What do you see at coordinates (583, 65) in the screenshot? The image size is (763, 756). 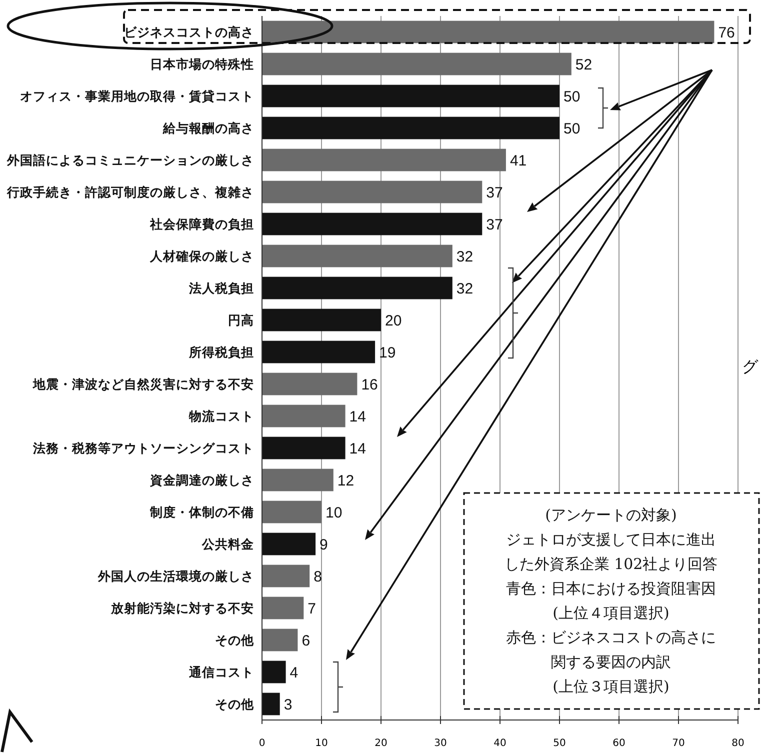 I see `data-label: 52` at bounding box center [583, 65].